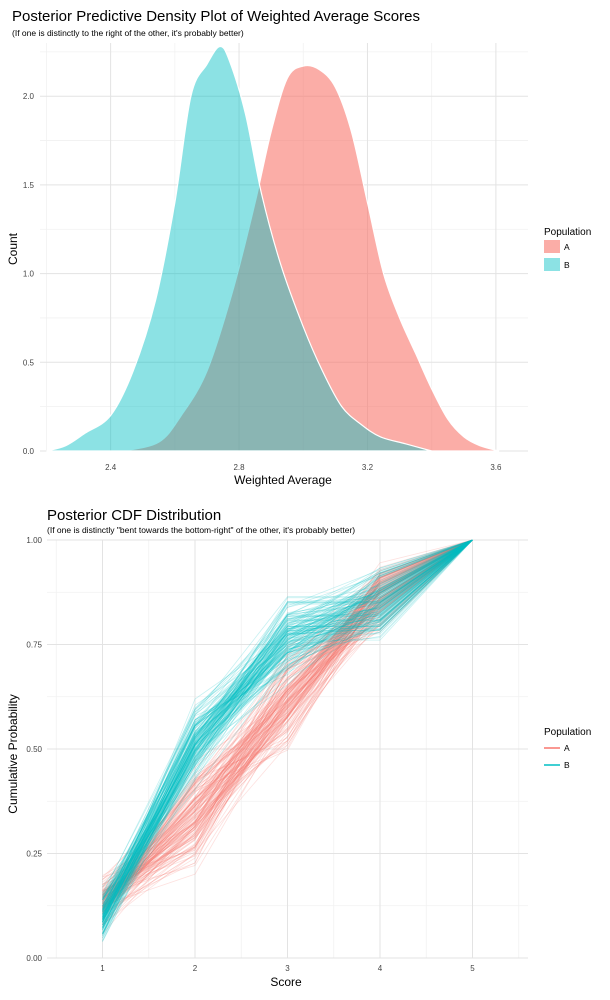 The image size is (610, 1000). What do you see at coordinates (567, 748) in the screenshot?
I see `cdf-legend: Population A B` at bounding box center [567, 748].